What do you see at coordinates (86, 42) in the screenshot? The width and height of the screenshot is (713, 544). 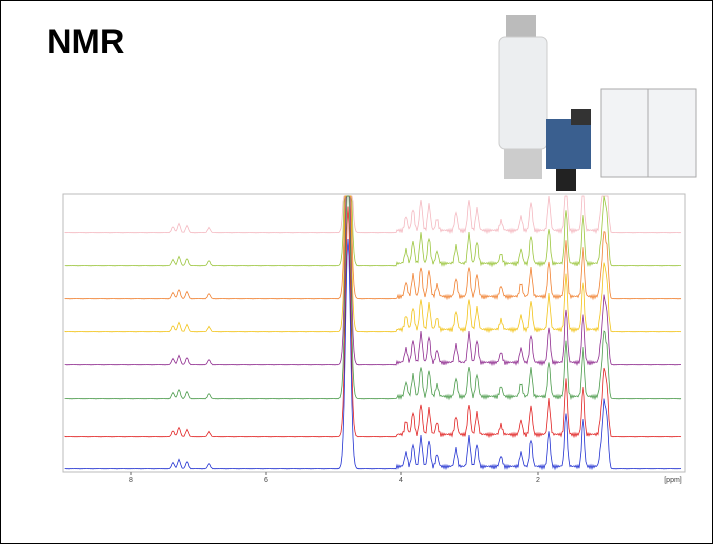 I see `slide-title: NMR` at bounding box center [86, 42].